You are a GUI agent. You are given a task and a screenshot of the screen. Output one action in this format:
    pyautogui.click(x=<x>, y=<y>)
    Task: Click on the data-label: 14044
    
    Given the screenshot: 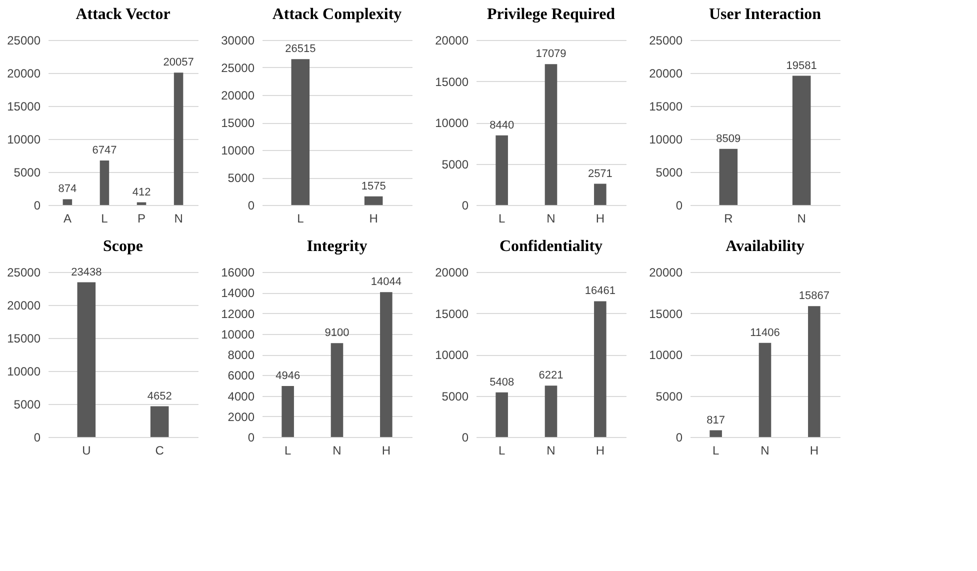 What is the action you would take?
    pyautogui.click(x=386, y=282)
    